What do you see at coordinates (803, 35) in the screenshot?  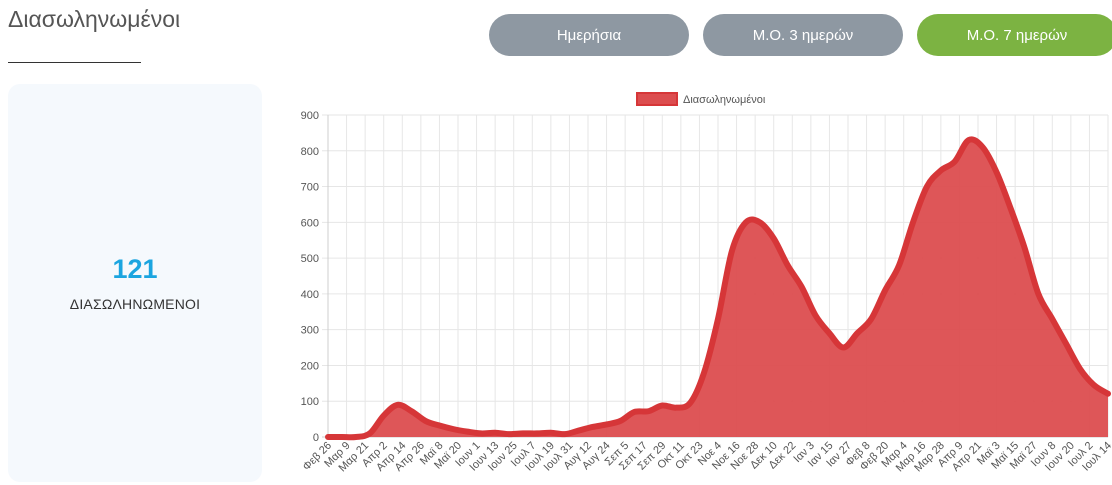 I see `avg-3-day-button: Μ.Ο. 3 ημερών` at bounding box center [803, 35].